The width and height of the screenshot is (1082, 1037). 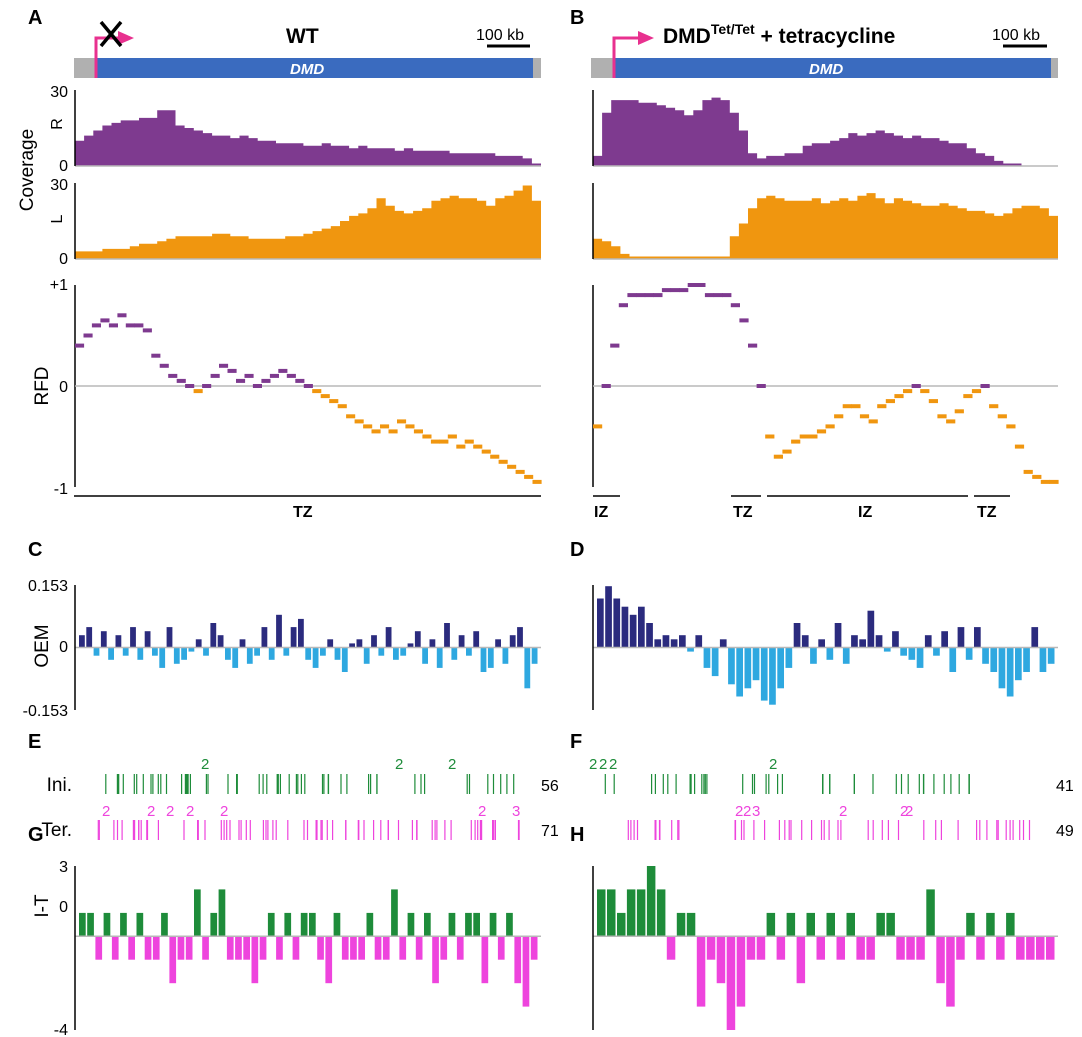 What do you see at coordinates (48, 586) in the screenshot?
I see `oem-top-tick: 0.153` at bounding box center [48, 586].